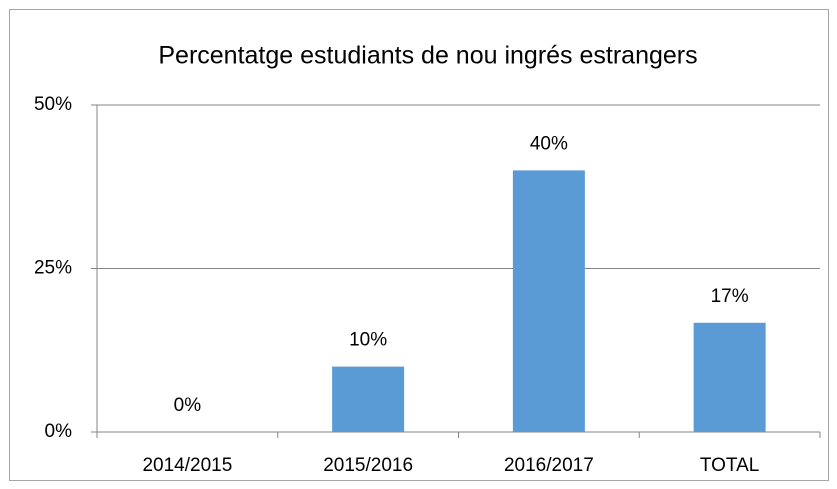 This screenshot has width=837, height=489. I want to click on y-tick-label: 25%, so click(53, 268).